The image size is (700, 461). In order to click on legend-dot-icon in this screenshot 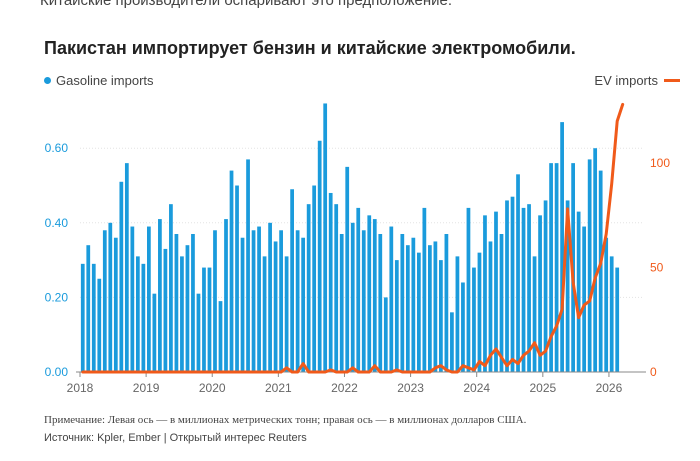, I will do `click(47, 80)`.